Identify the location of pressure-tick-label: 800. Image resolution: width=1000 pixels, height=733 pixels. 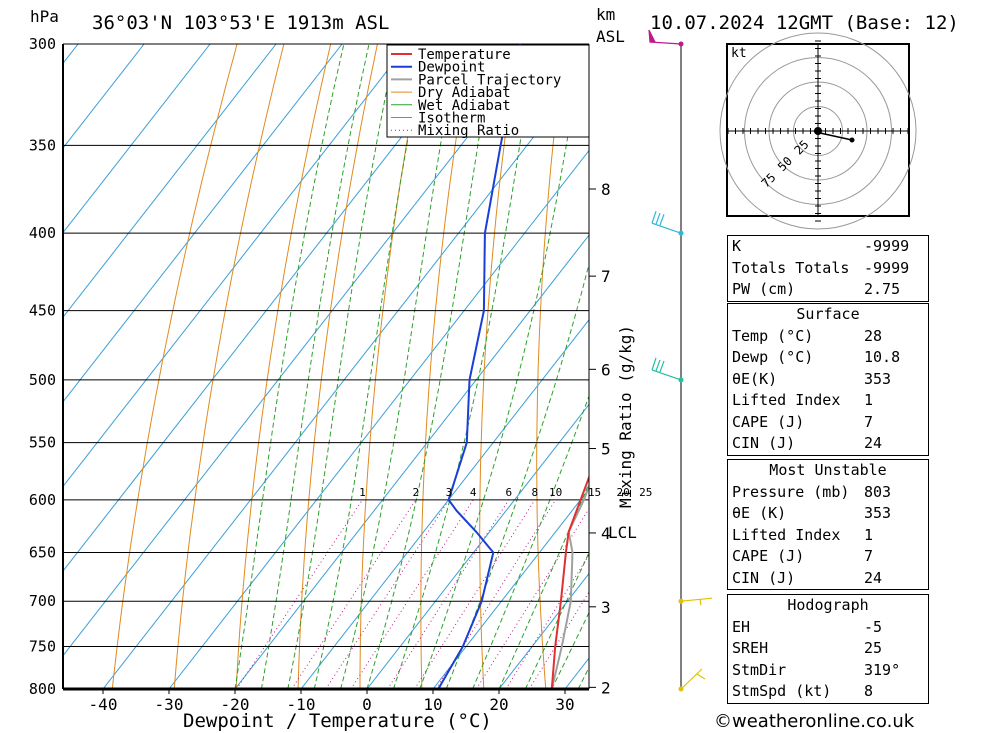
(42, 689).